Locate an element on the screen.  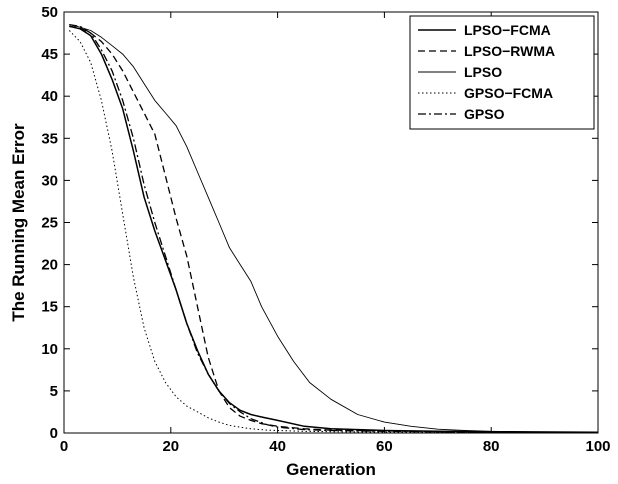
y-tick-label: 35 is located at coordinates (49, 138).